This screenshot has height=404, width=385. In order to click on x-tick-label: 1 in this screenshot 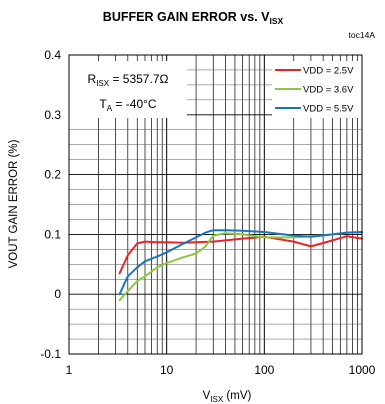, I will do `click(69, 370)`.